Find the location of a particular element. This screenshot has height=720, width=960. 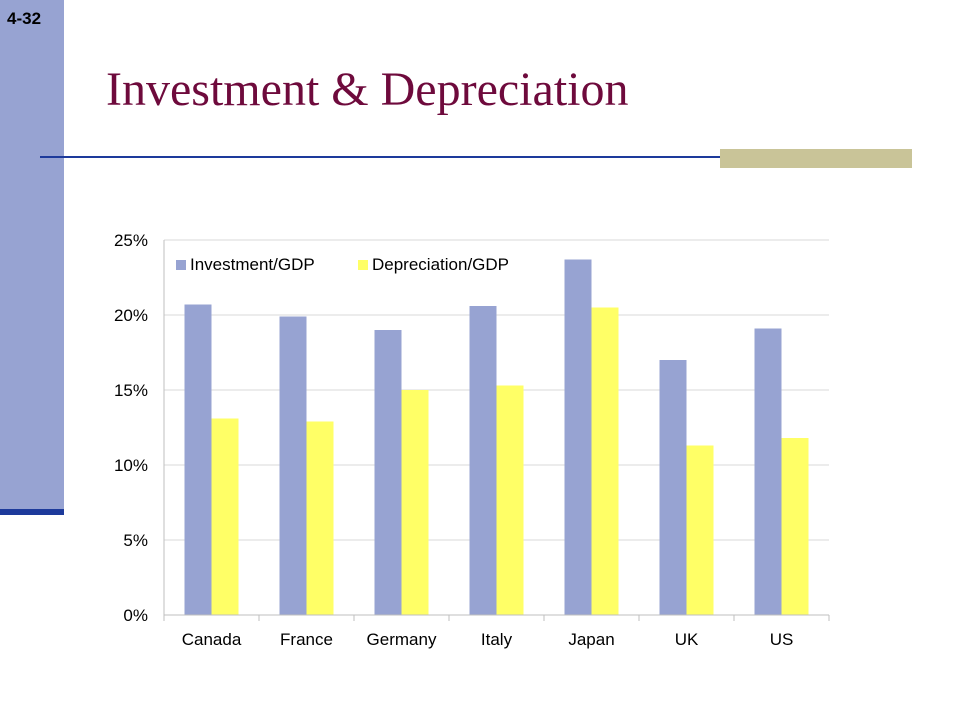

y-tick-label: 15% is located at coordinates (131, 390).